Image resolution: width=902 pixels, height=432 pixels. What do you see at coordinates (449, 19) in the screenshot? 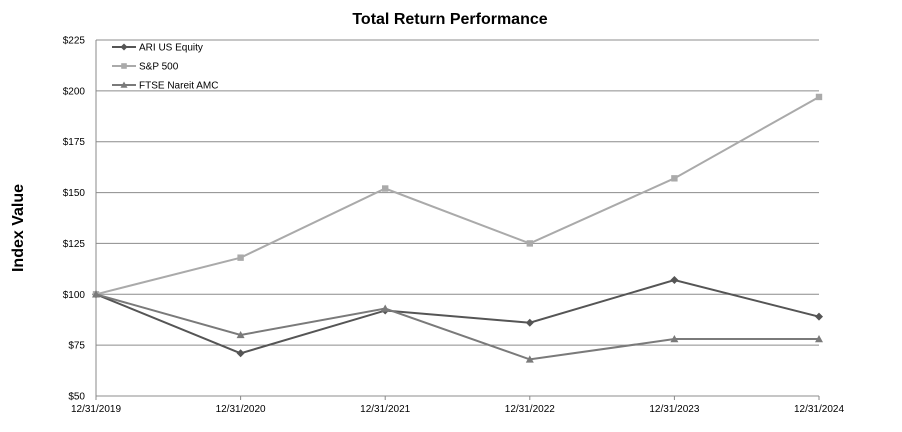
I see `chart-title: Total Return Performance` at bounding box center [449, 19].